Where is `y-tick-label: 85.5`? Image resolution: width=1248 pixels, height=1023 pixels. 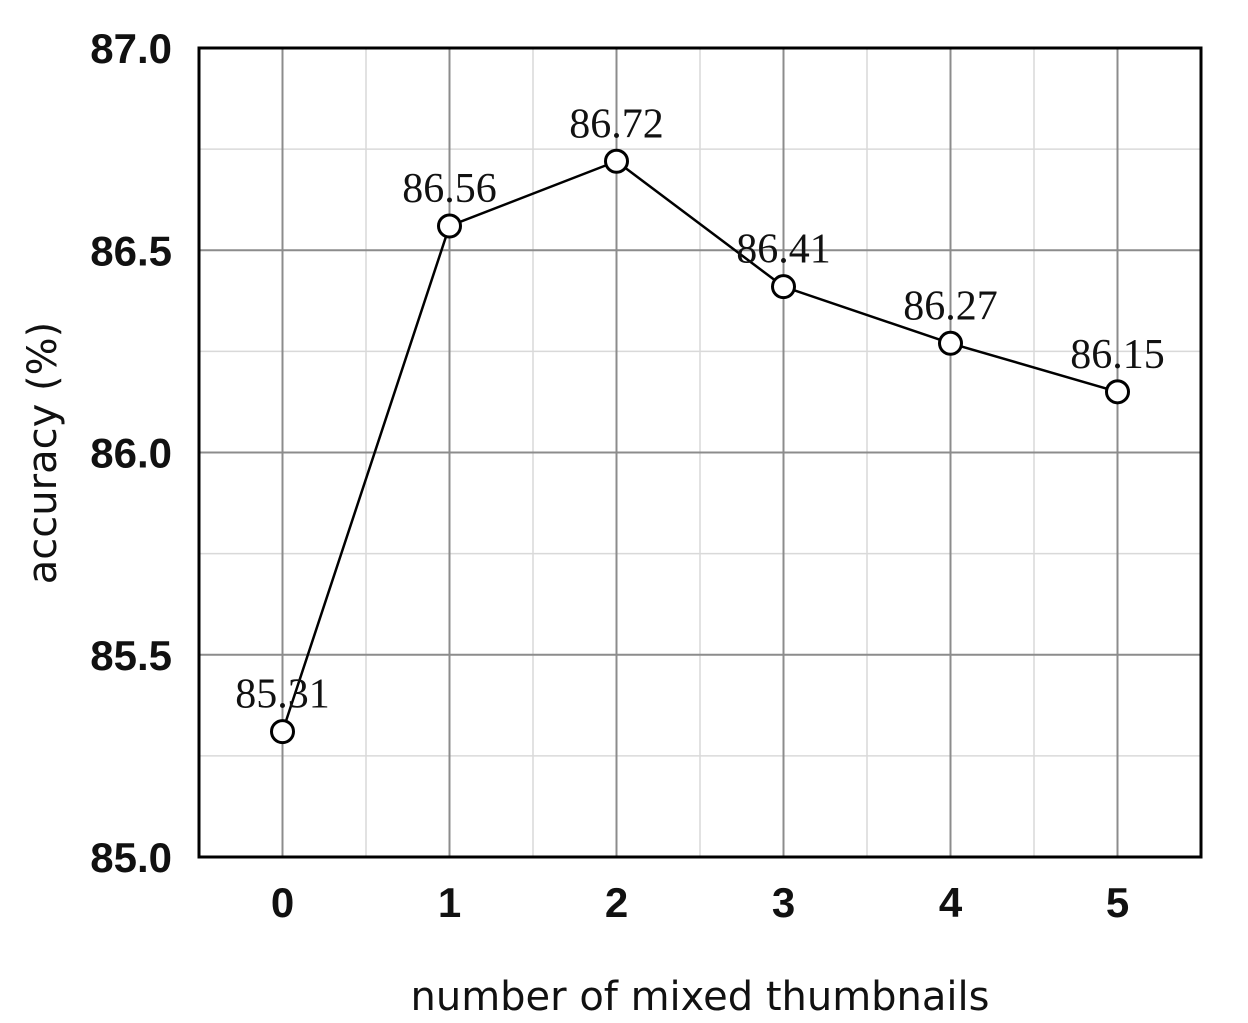 y-tick-label: 85.5 is located at coordinates (131, 655).